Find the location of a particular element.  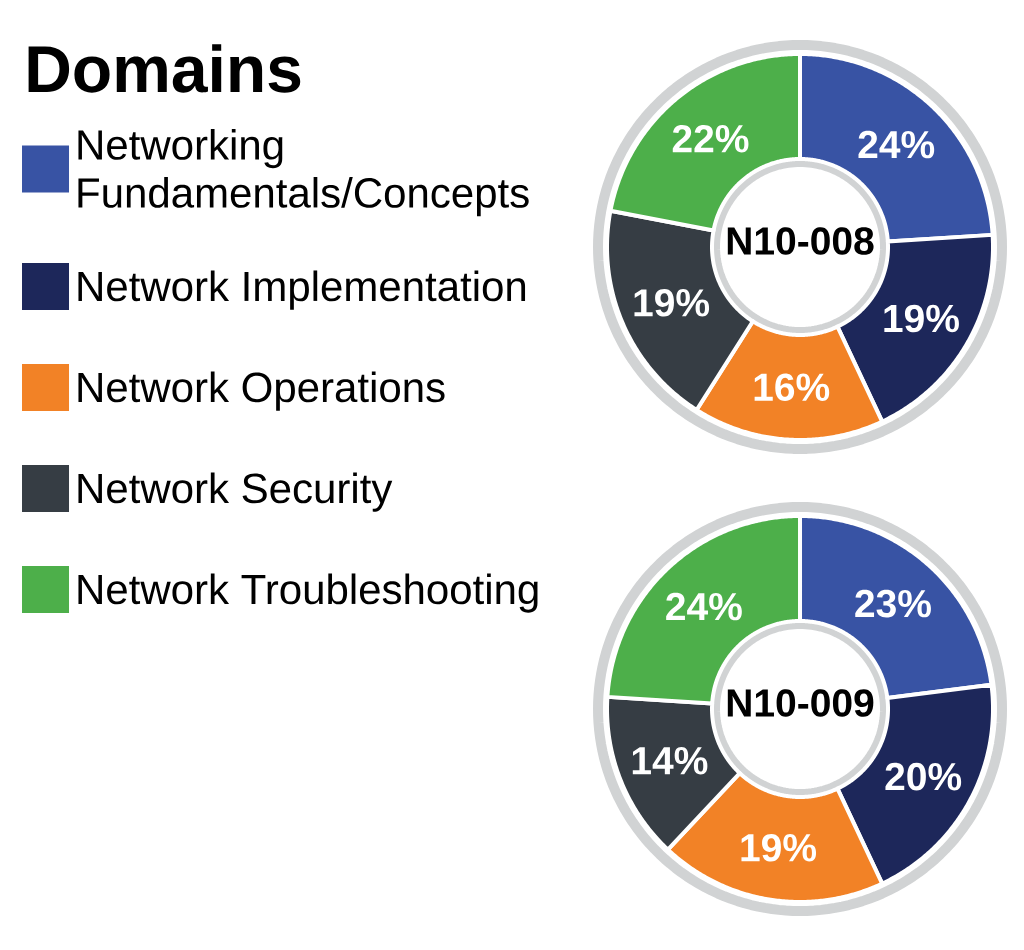

legend-label: Network Operations is located at coordinates (261, 391).